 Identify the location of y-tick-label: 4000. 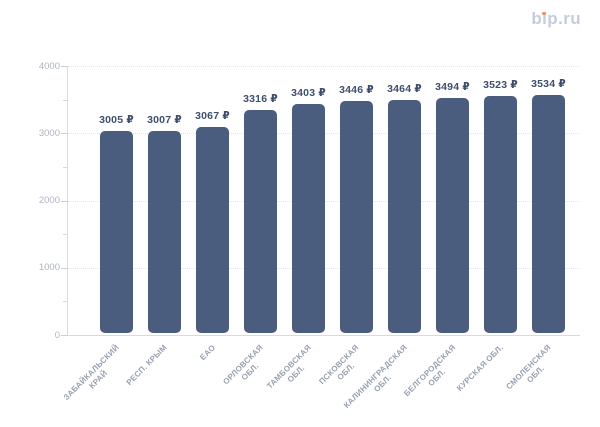
(49, 66).